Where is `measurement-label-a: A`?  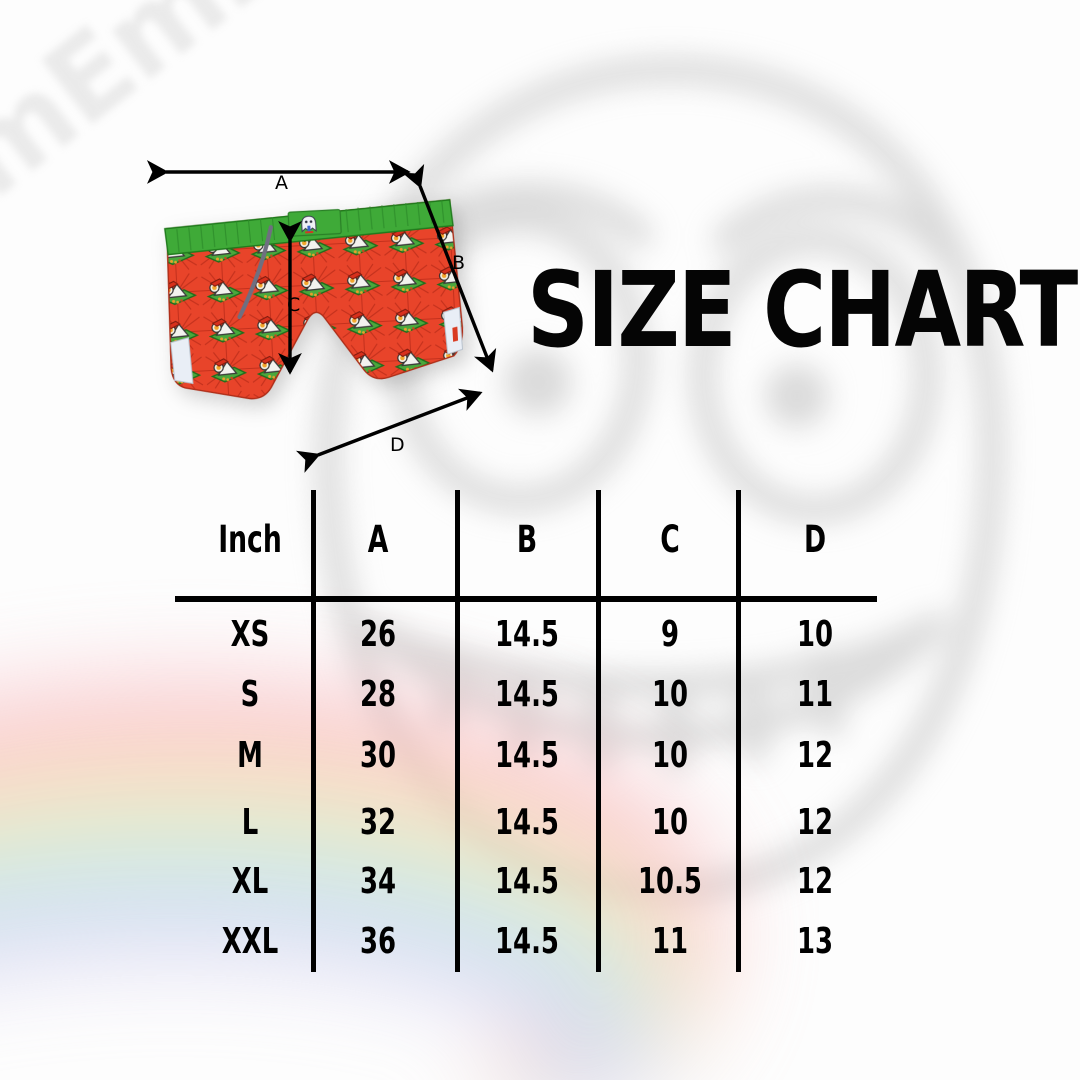
measurement-label-a: A is located at coordinates (281, 183).